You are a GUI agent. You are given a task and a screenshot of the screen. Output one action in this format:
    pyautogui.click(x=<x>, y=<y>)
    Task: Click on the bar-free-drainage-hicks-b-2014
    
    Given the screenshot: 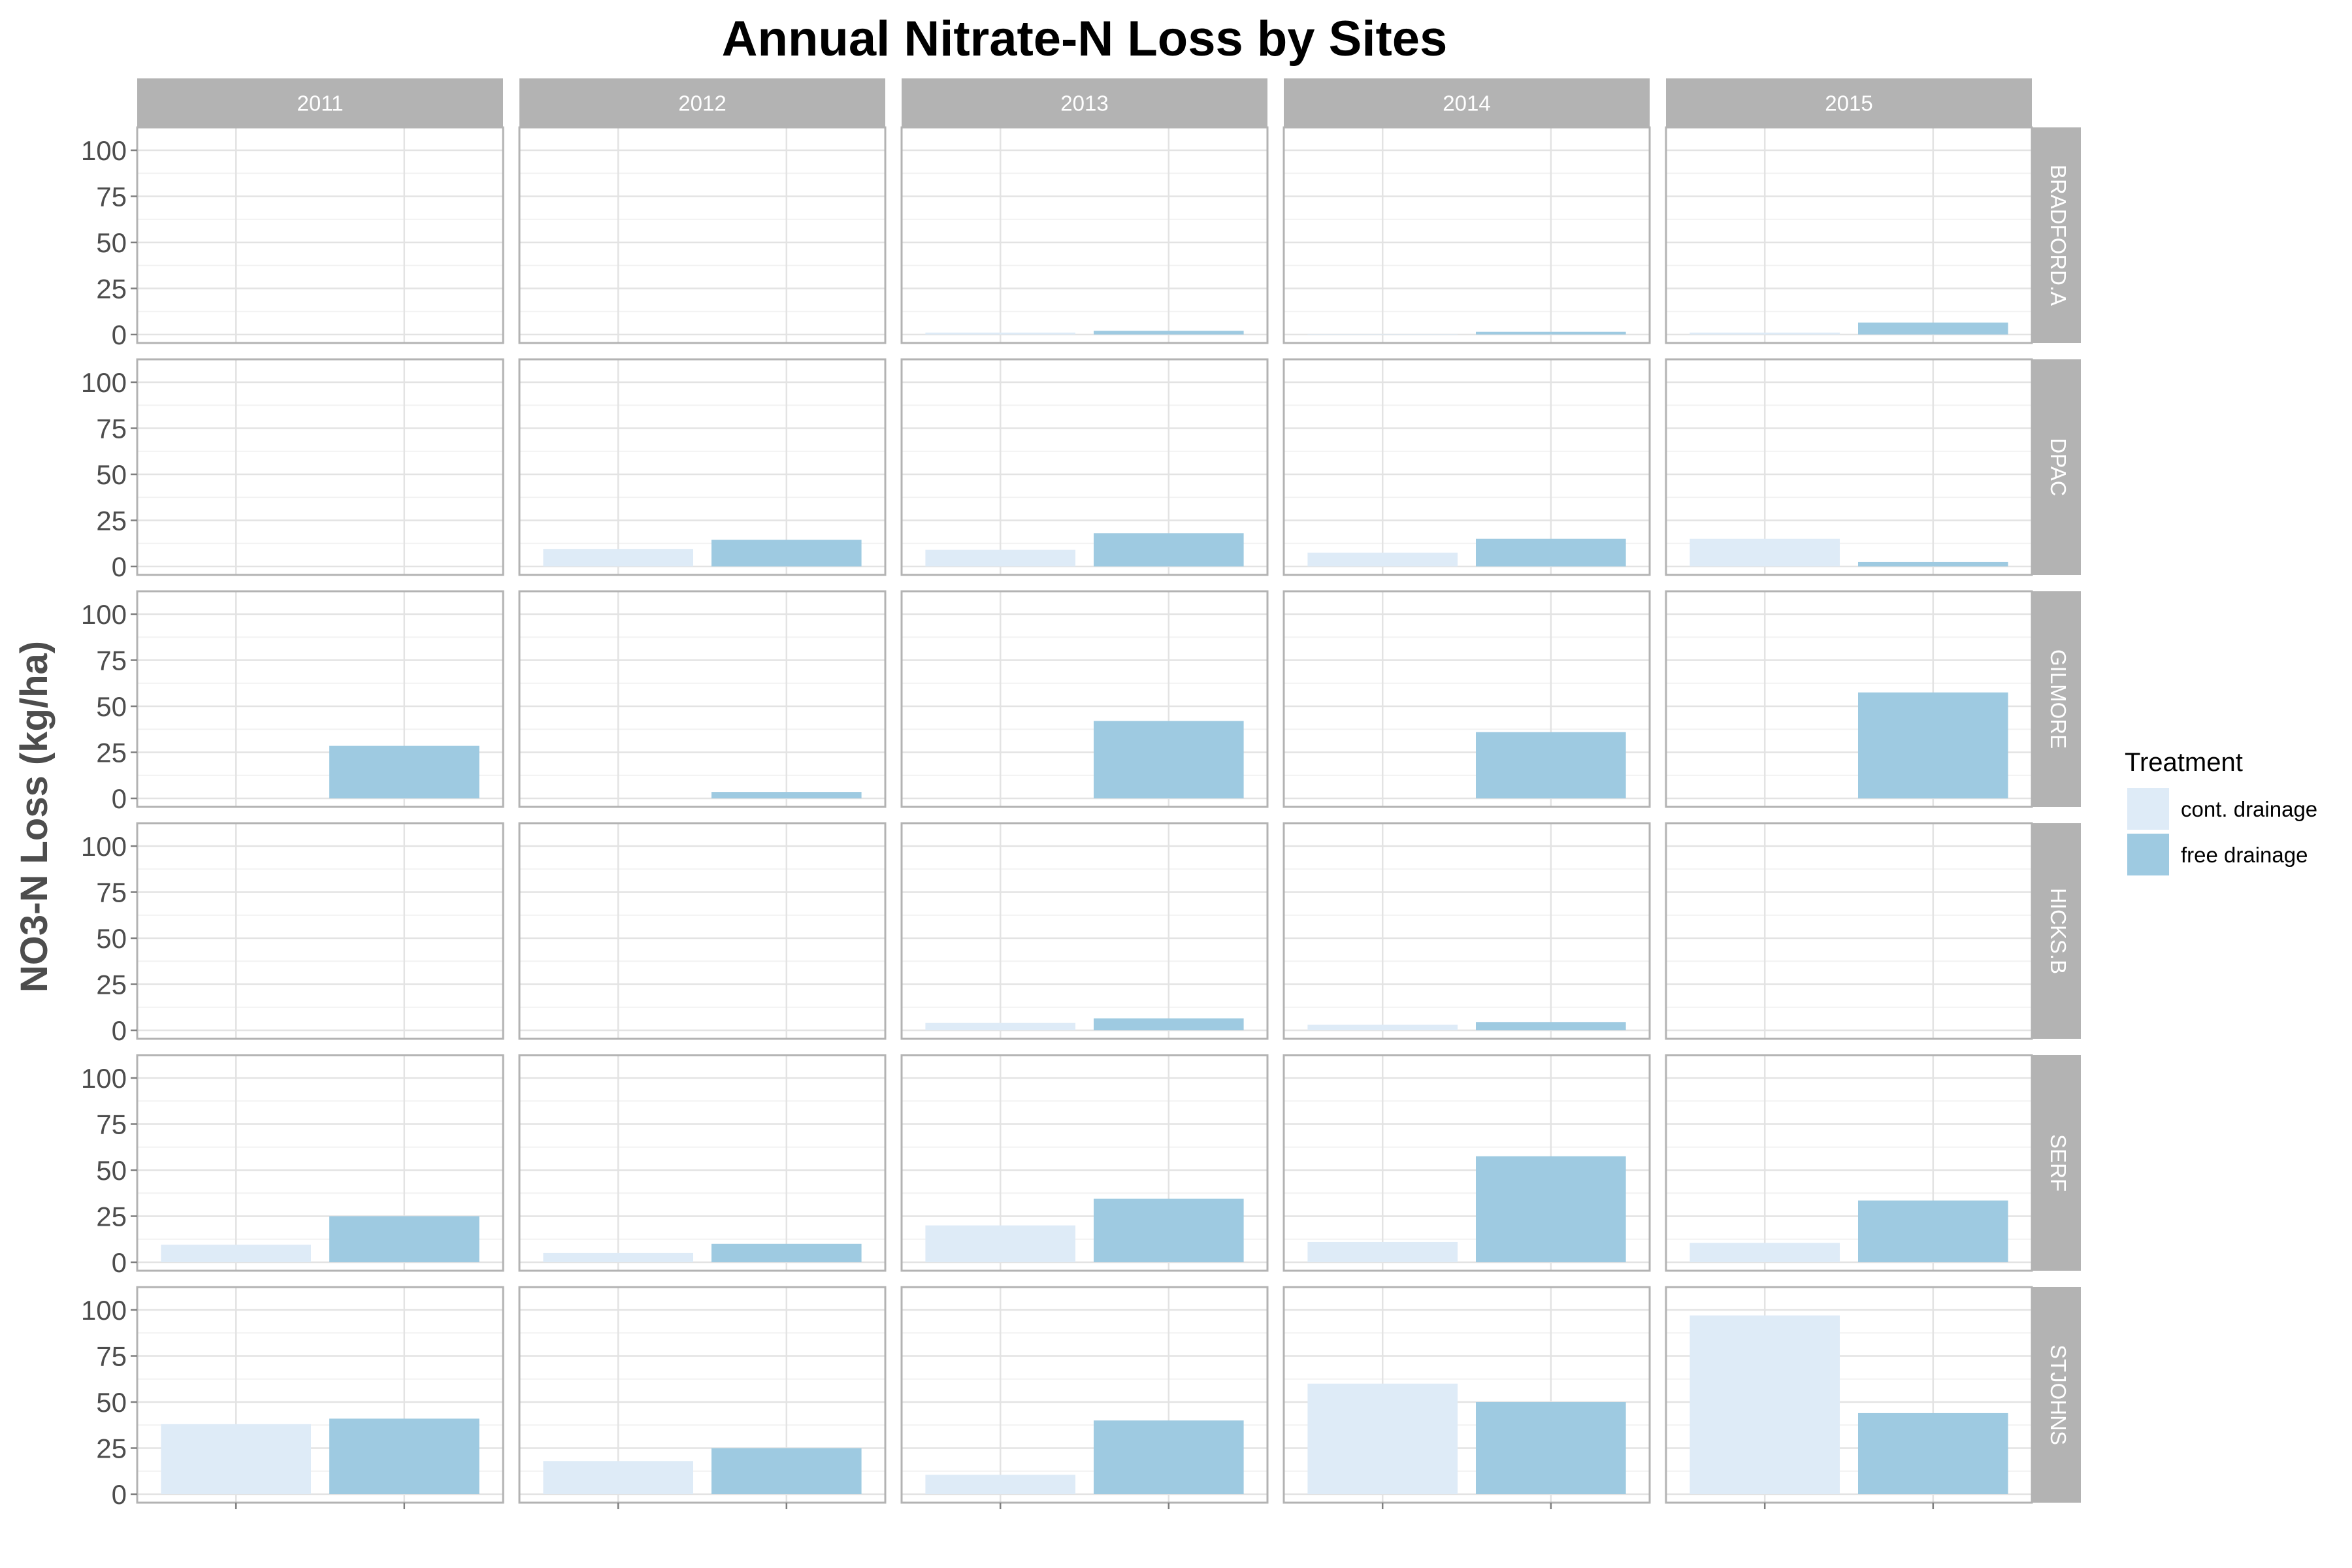 What is the action you would take?
    pyautogui.click(x=1551, y=1026)
    